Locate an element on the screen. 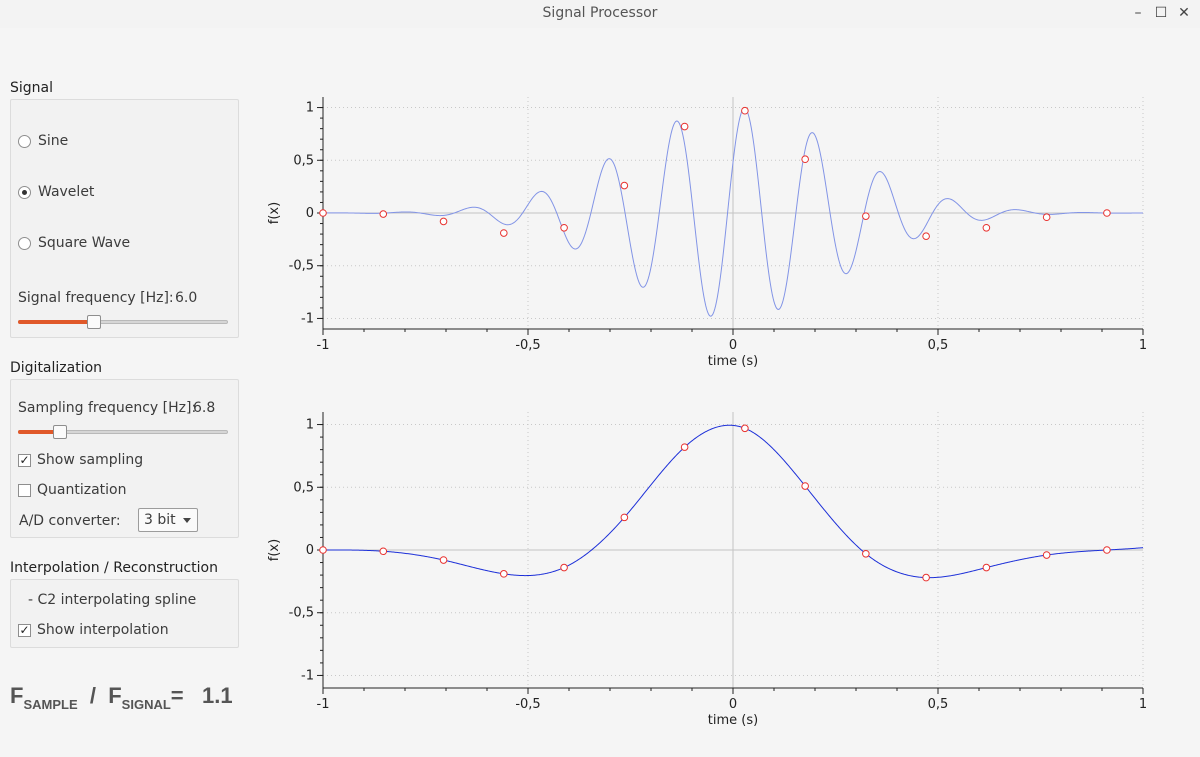  quantization-label: Quantization is located at coordinates (82, 490).